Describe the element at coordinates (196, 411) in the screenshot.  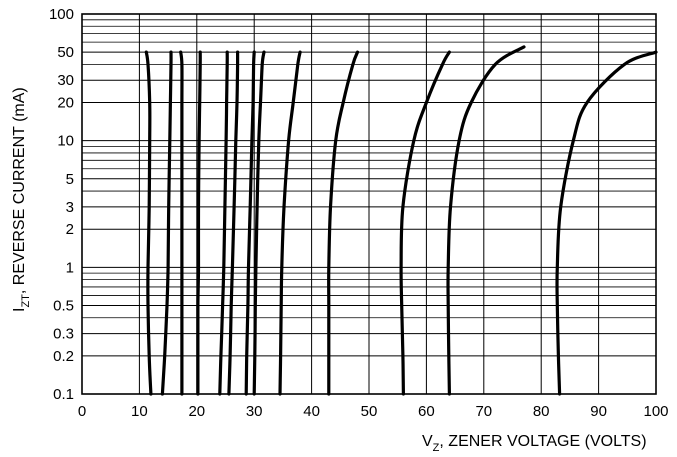
I see `x-tick-label: 20` at that location.